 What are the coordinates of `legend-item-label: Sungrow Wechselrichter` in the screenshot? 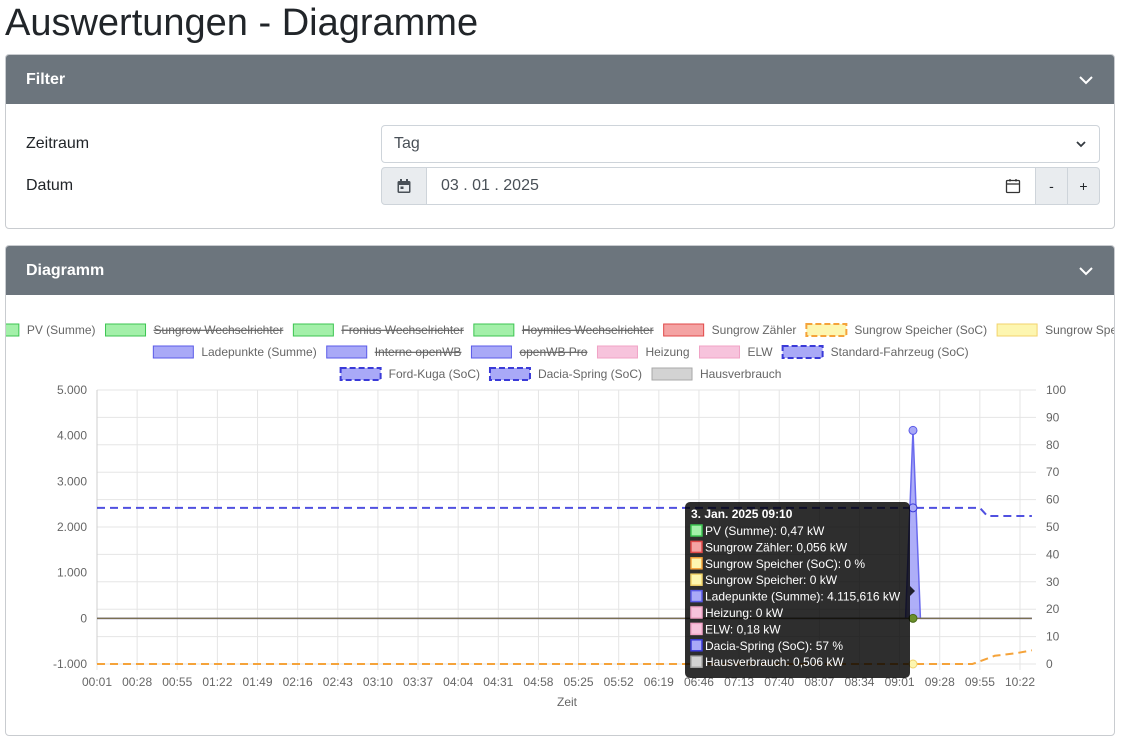 It's located at (219, 330).